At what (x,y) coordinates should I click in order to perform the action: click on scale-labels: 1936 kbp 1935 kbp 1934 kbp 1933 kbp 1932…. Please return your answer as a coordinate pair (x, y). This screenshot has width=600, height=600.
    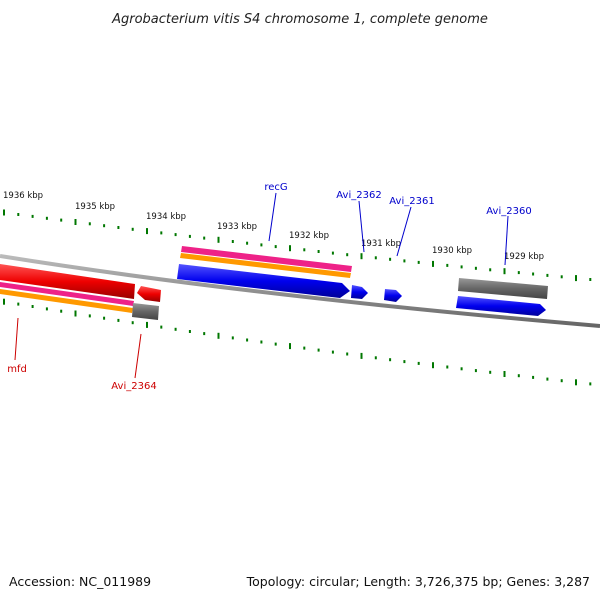
    Looking at the image, I should click on (273, 226).